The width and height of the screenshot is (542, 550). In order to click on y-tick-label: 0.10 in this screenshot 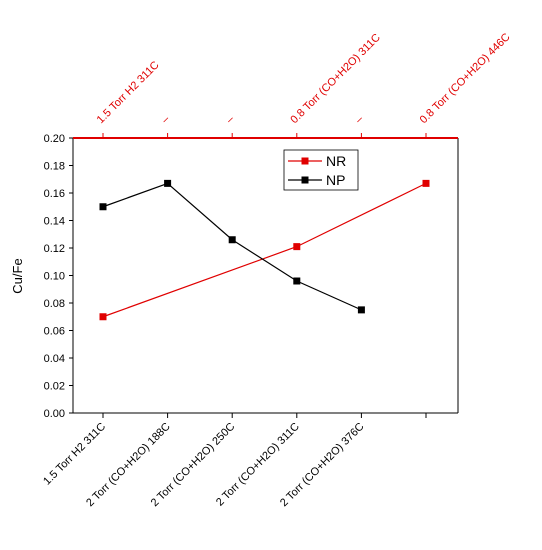, I will do `click(54, 277)`.